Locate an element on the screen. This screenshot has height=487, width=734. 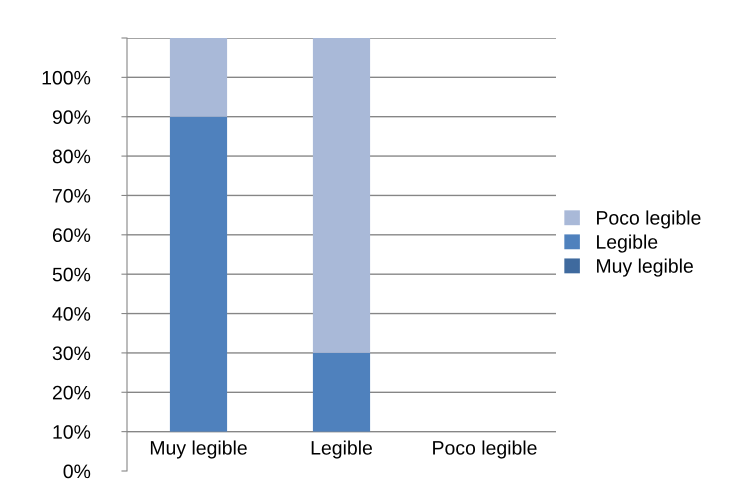
y-tick-label: 20% is located at coordinates (71, 393).